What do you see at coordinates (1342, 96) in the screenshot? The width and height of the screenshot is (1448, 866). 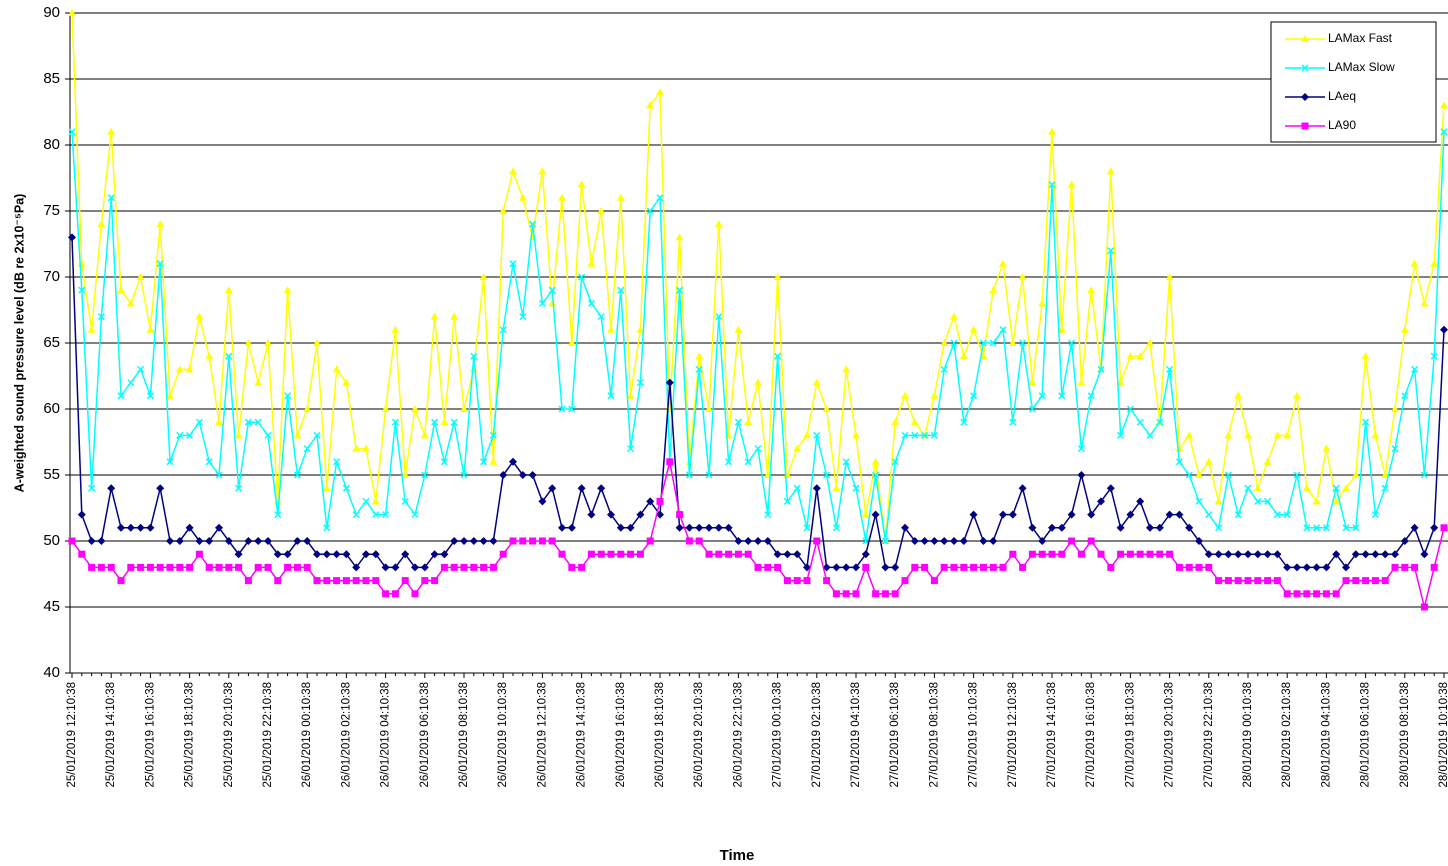 I see `legend-label: LAeq` at bounding box center [1342, 96].